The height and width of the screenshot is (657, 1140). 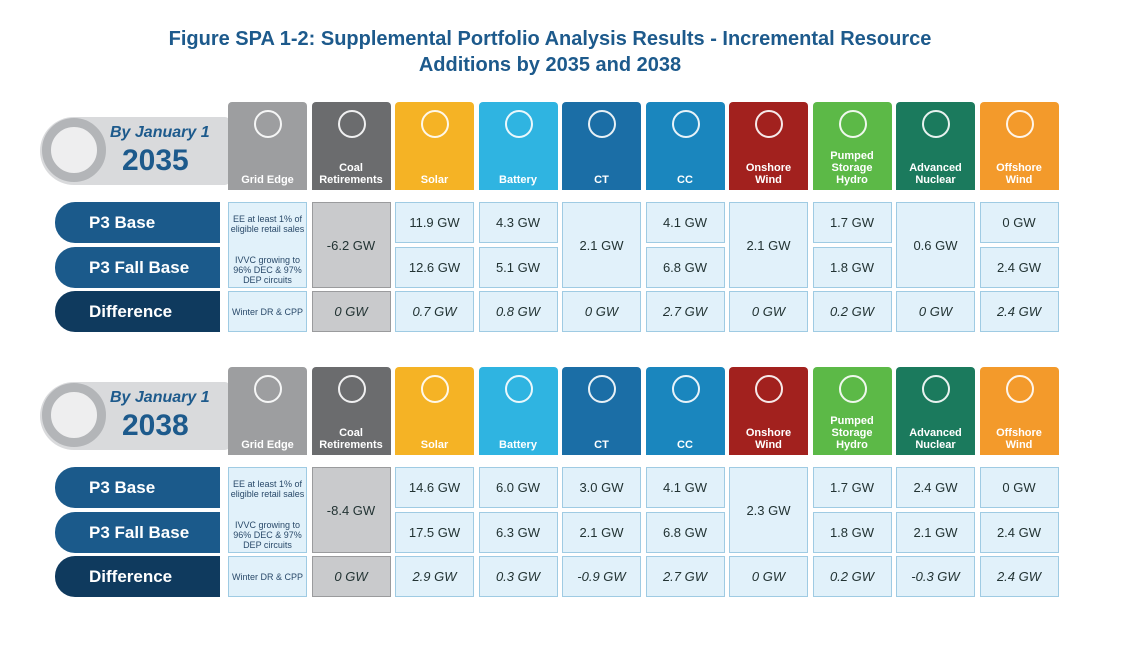 I want to click on title-line: Additions by 2035 and 2038, so click(x=550, y=65).